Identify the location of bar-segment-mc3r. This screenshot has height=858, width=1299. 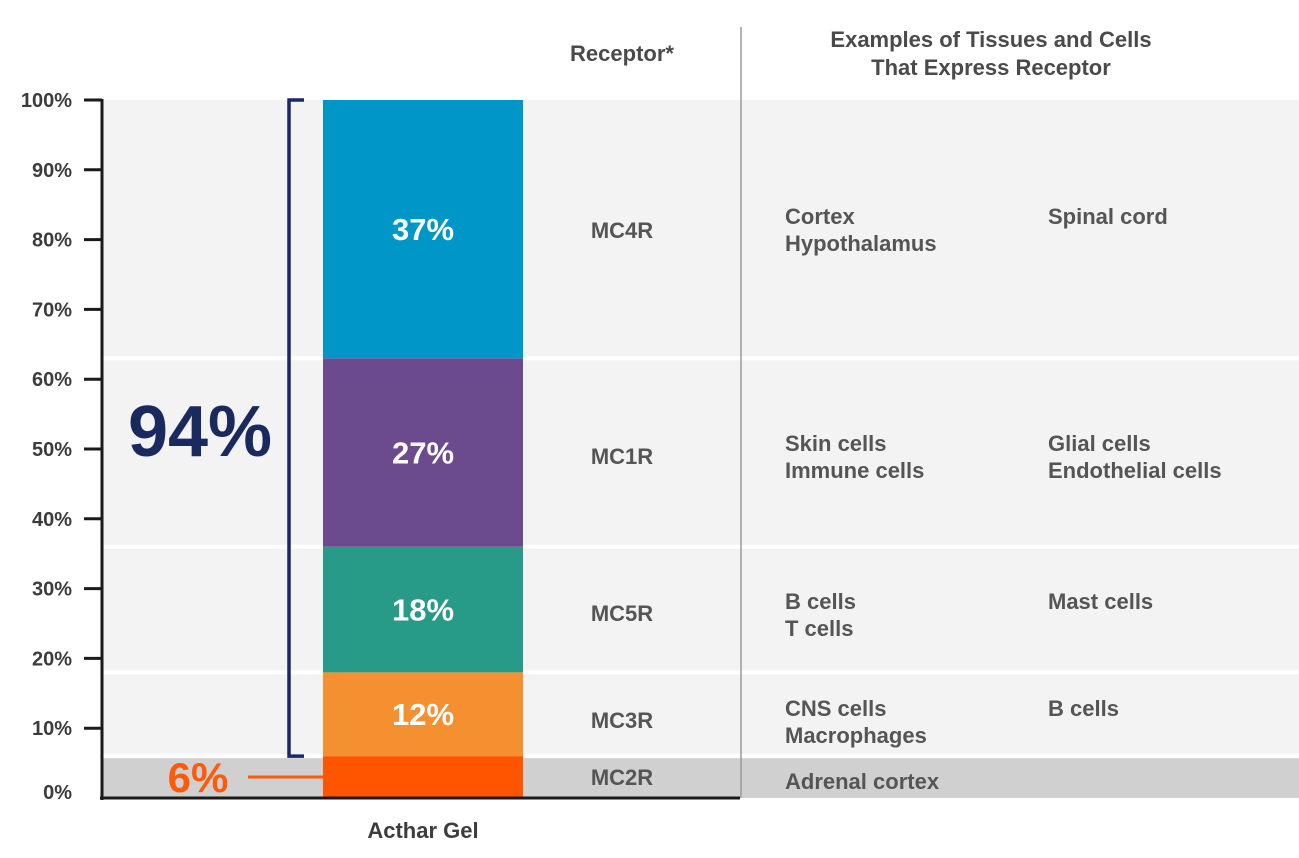
(423, 714).